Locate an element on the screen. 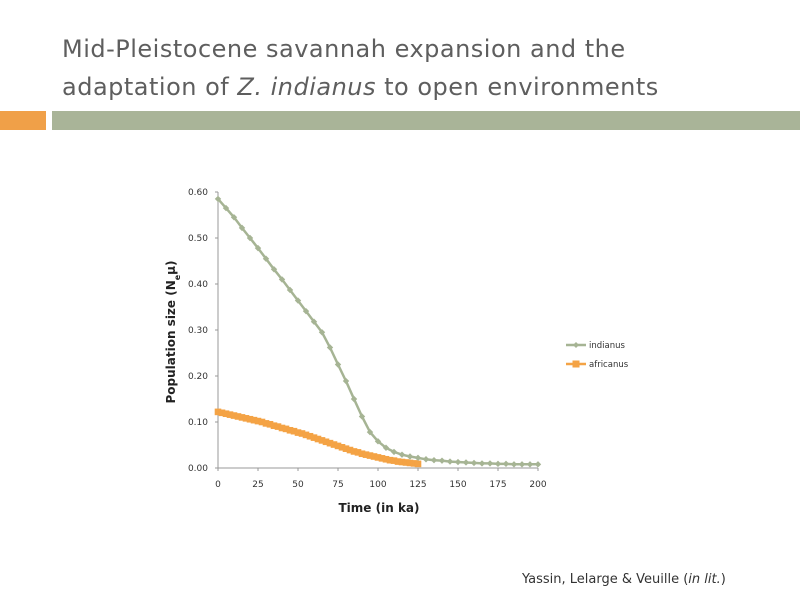 This screenshot has height=600, width=800. x-tick-label: 200 is located at coordinates (537, 485).